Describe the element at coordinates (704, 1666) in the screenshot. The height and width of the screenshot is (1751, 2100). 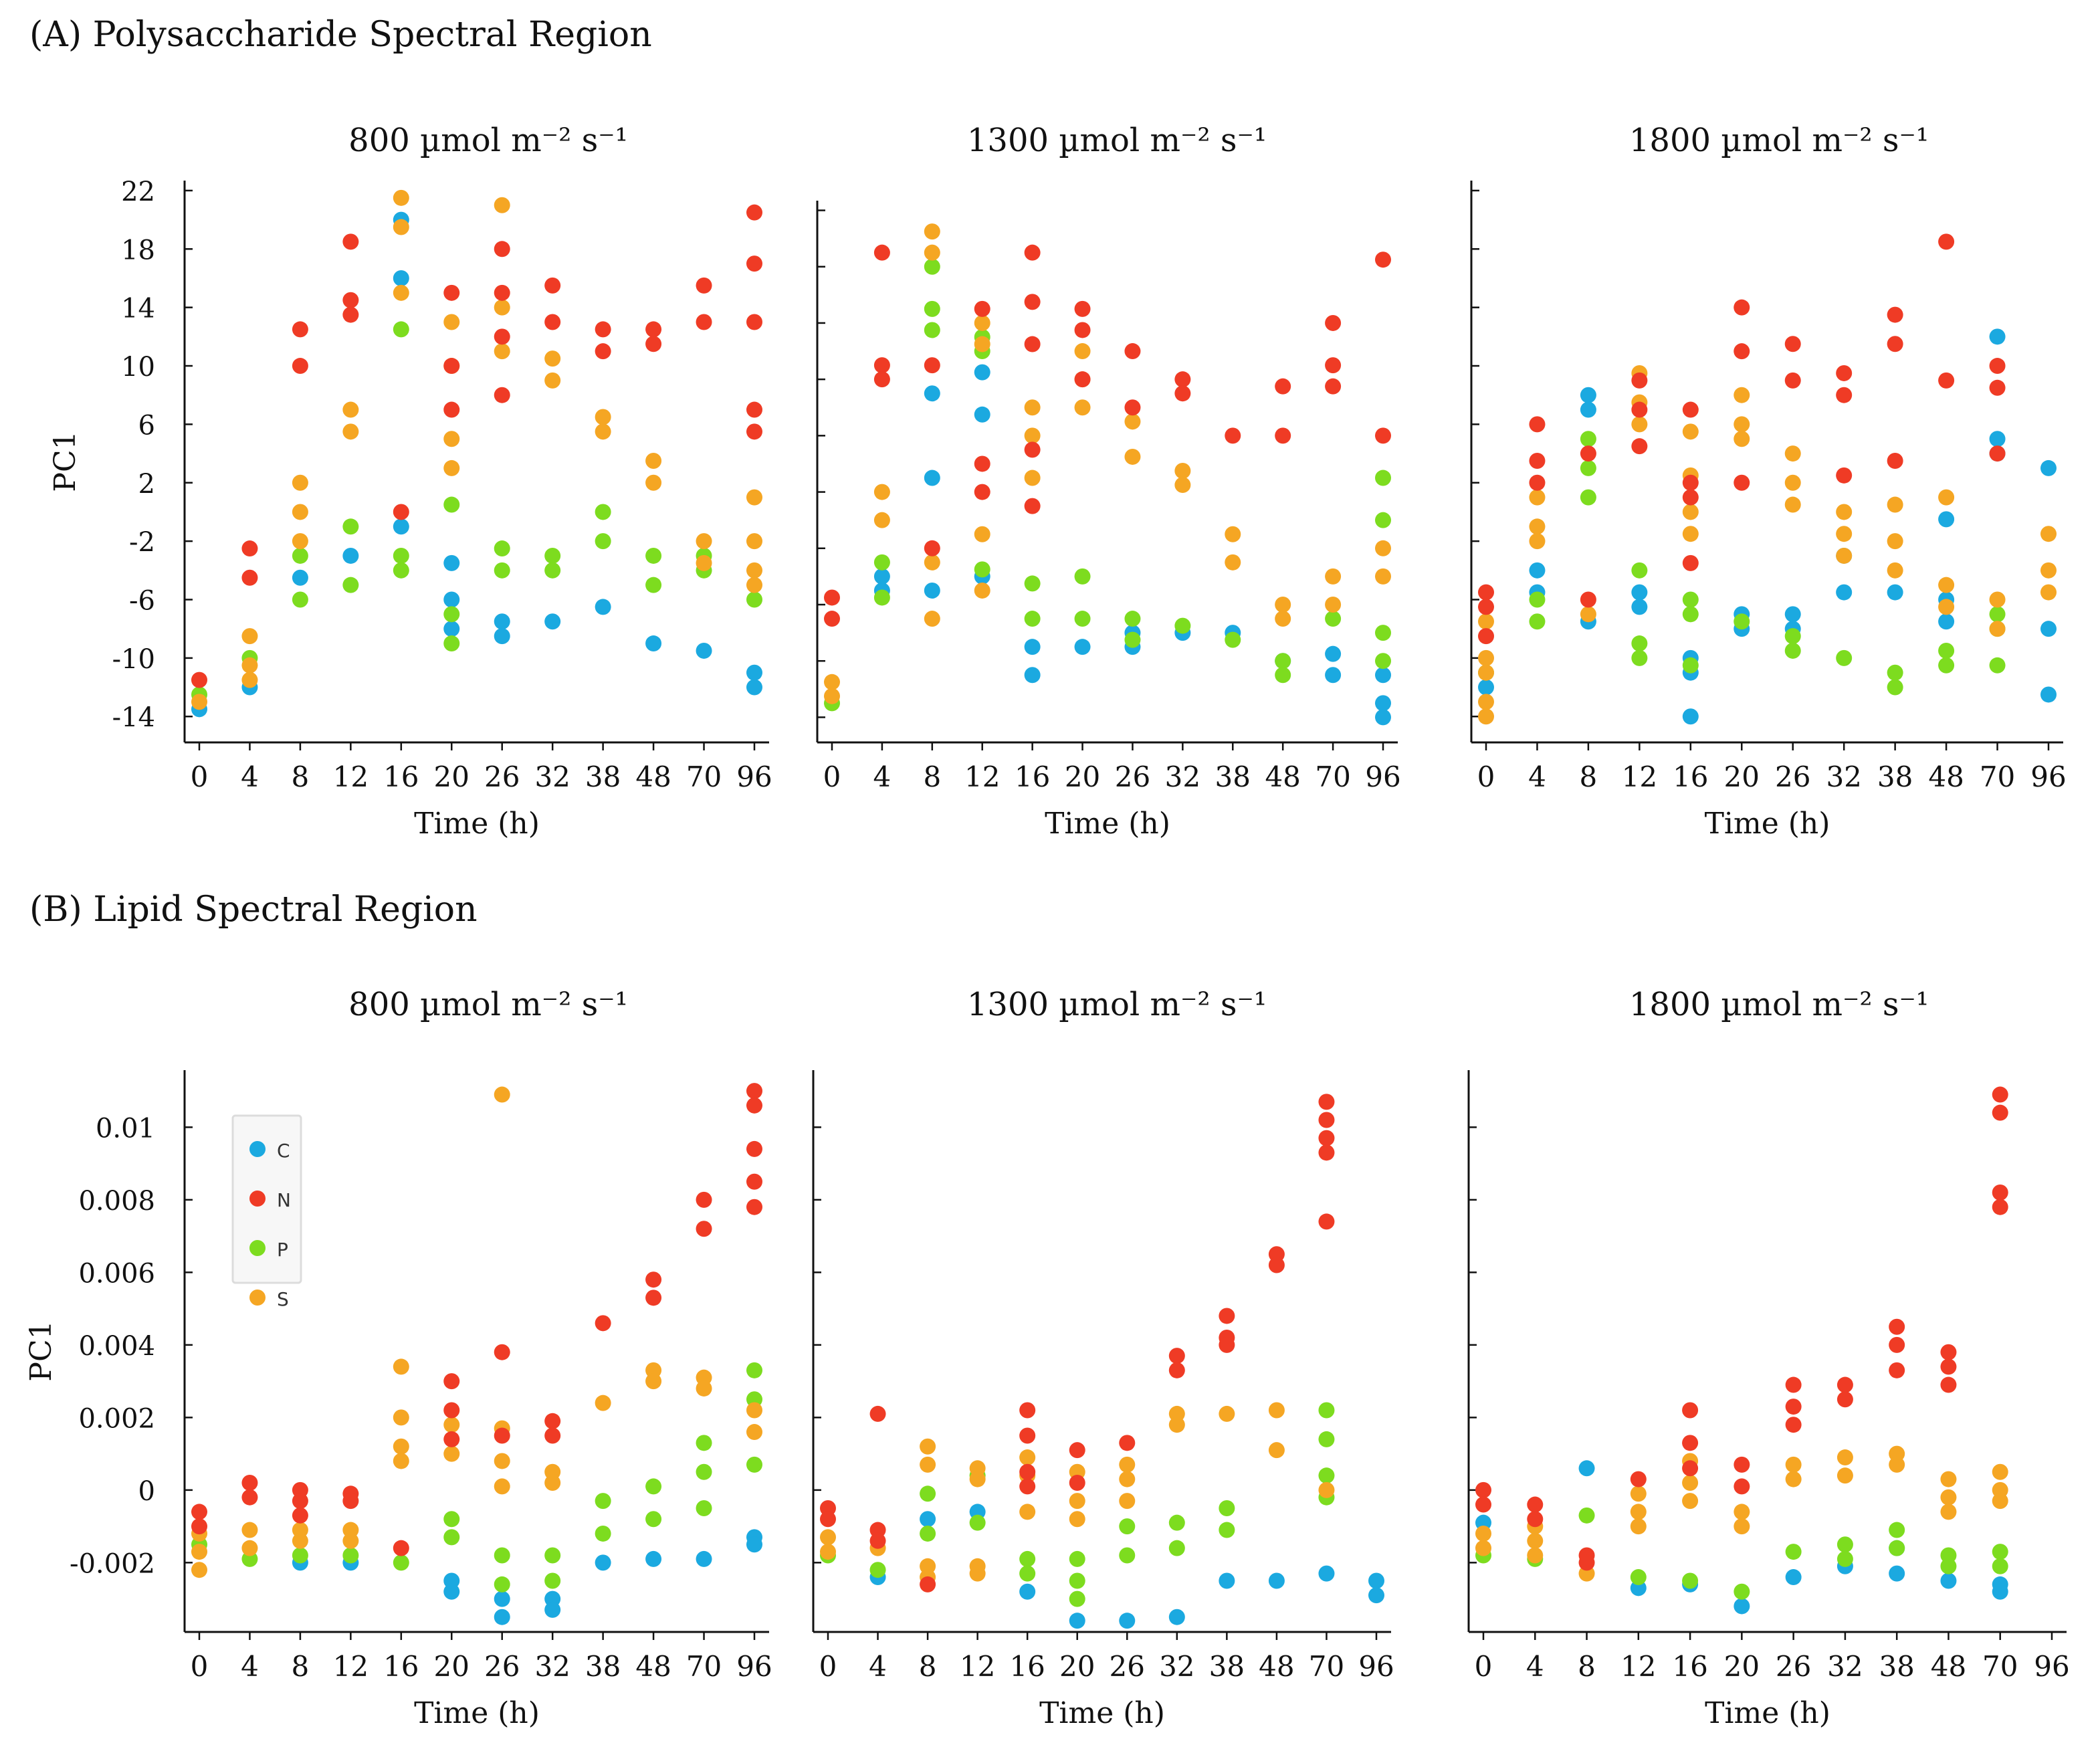
I see `x-tick-label: 70` at that location.